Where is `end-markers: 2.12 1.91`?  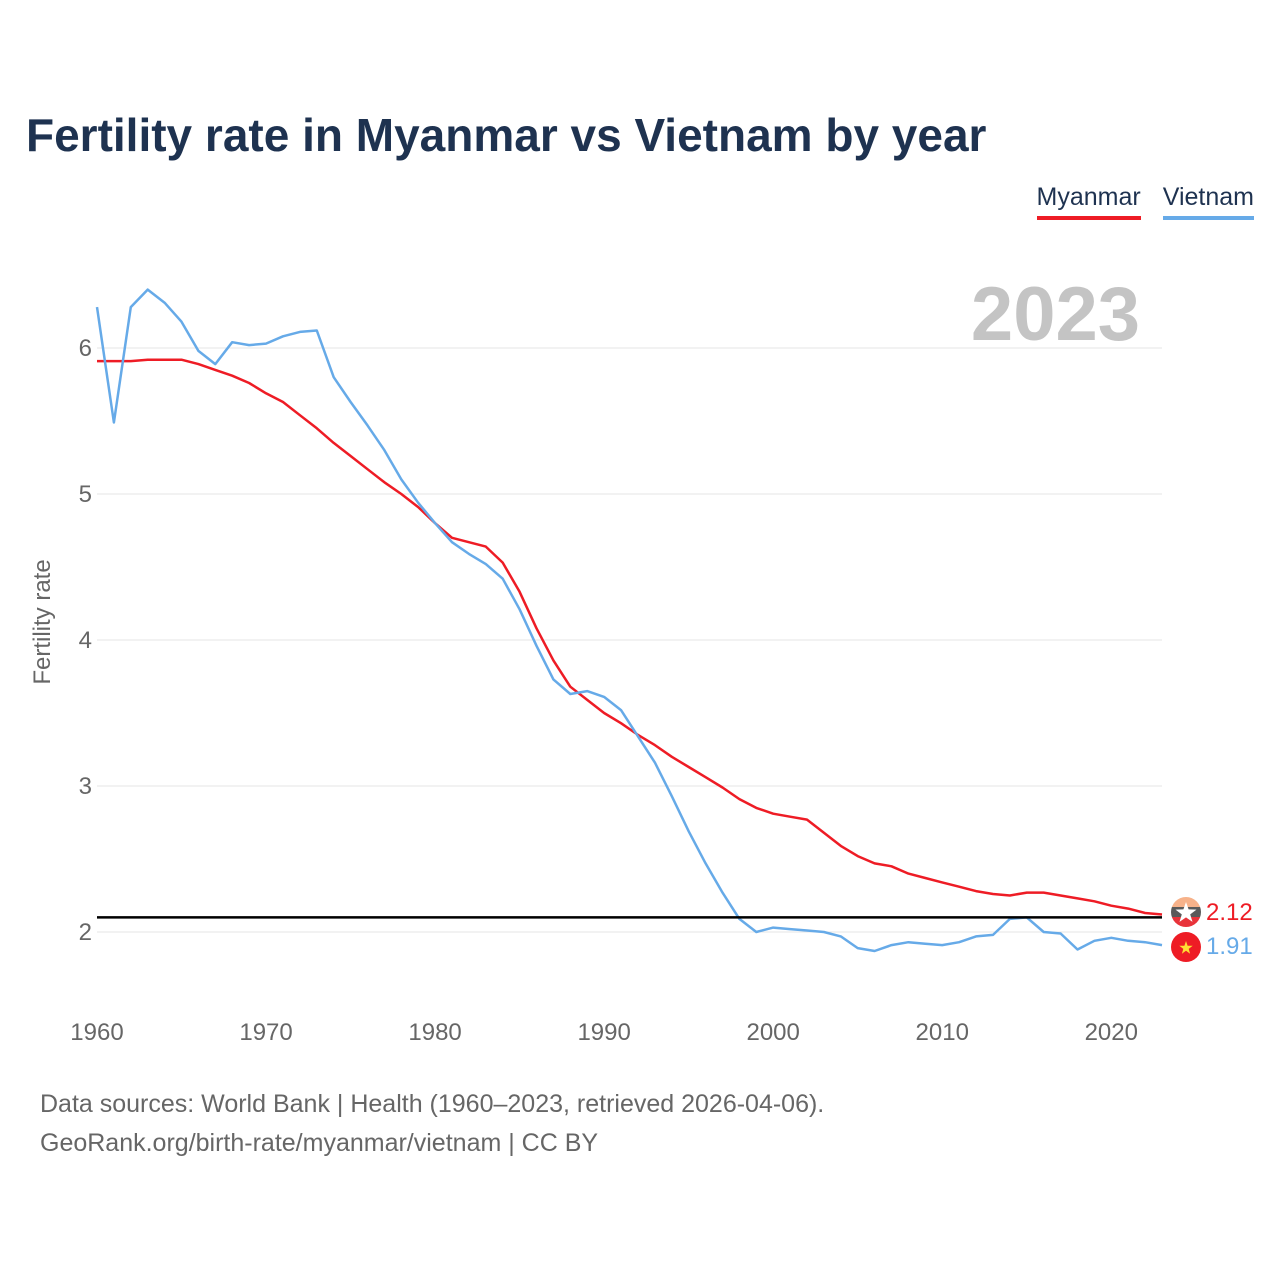
end-markers: 2.12 1.91 is located at coordinates (1212, 929).